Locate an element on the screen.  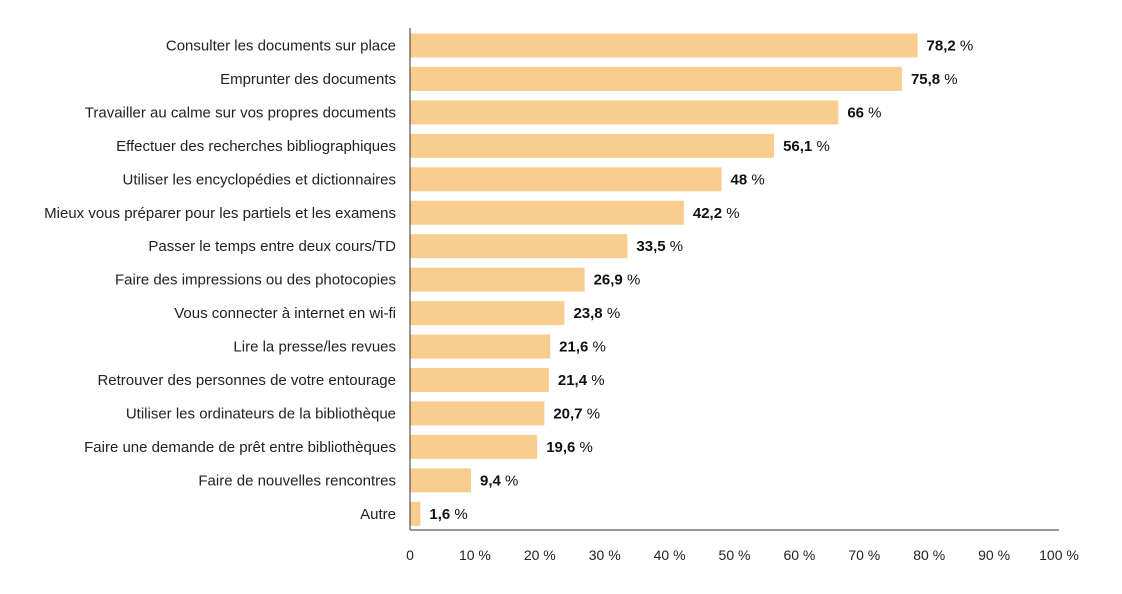
data-label: 20,7 % is located at coordinates (576, 413).